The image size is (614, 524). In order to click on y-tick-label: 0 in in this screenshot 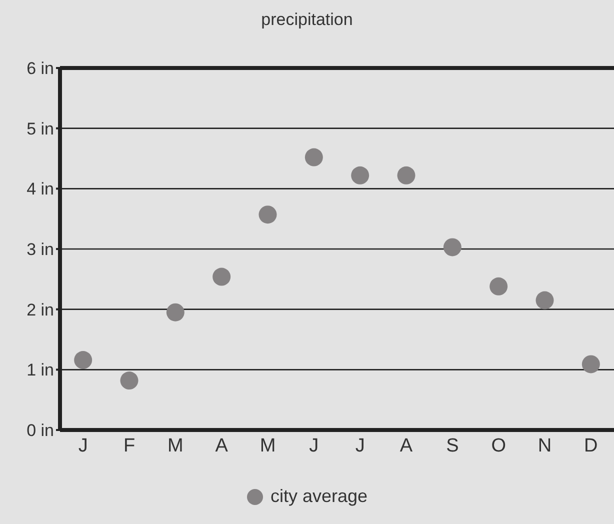, I will do `click(40, 430)`.